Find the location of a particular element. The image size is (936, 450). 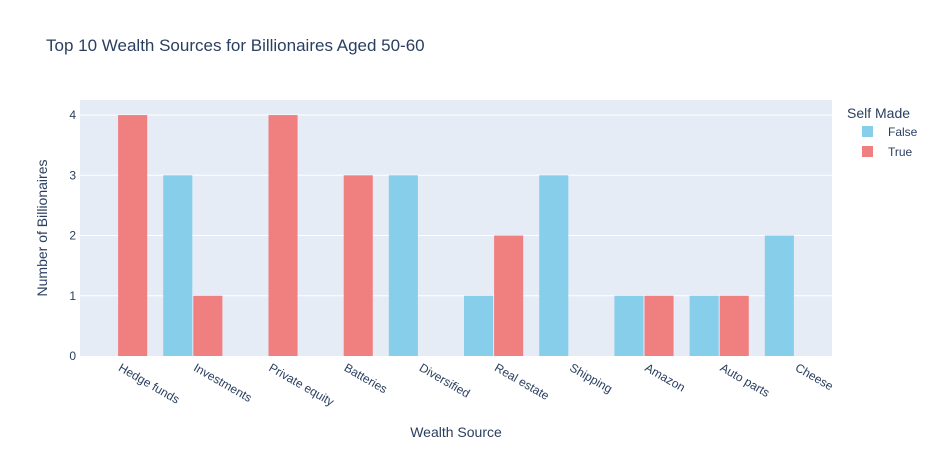

bar-cheese-false is located at coordinates (779, 295).